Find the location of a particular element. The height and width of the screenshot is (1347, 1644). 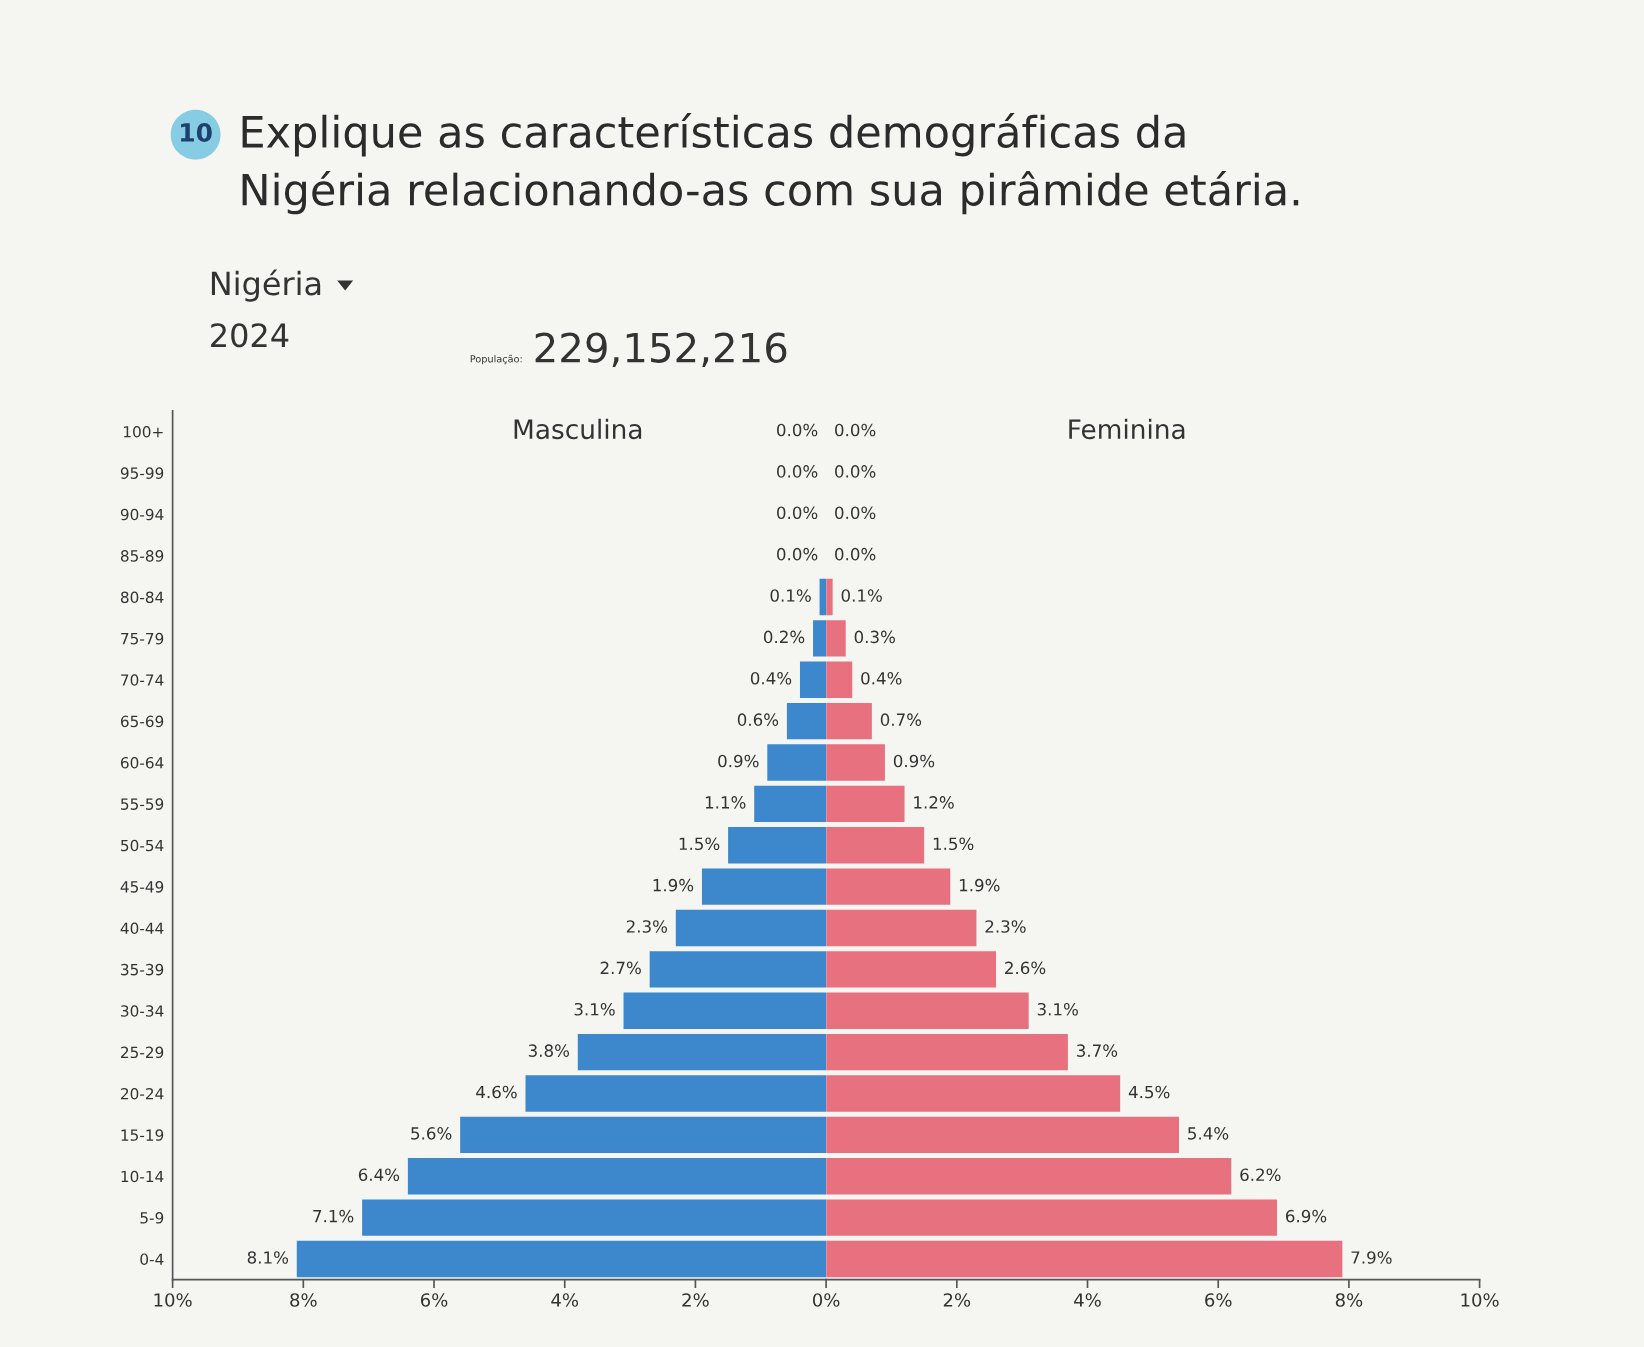

data-label: 6.9% is located at coordinates (1306, 1216).